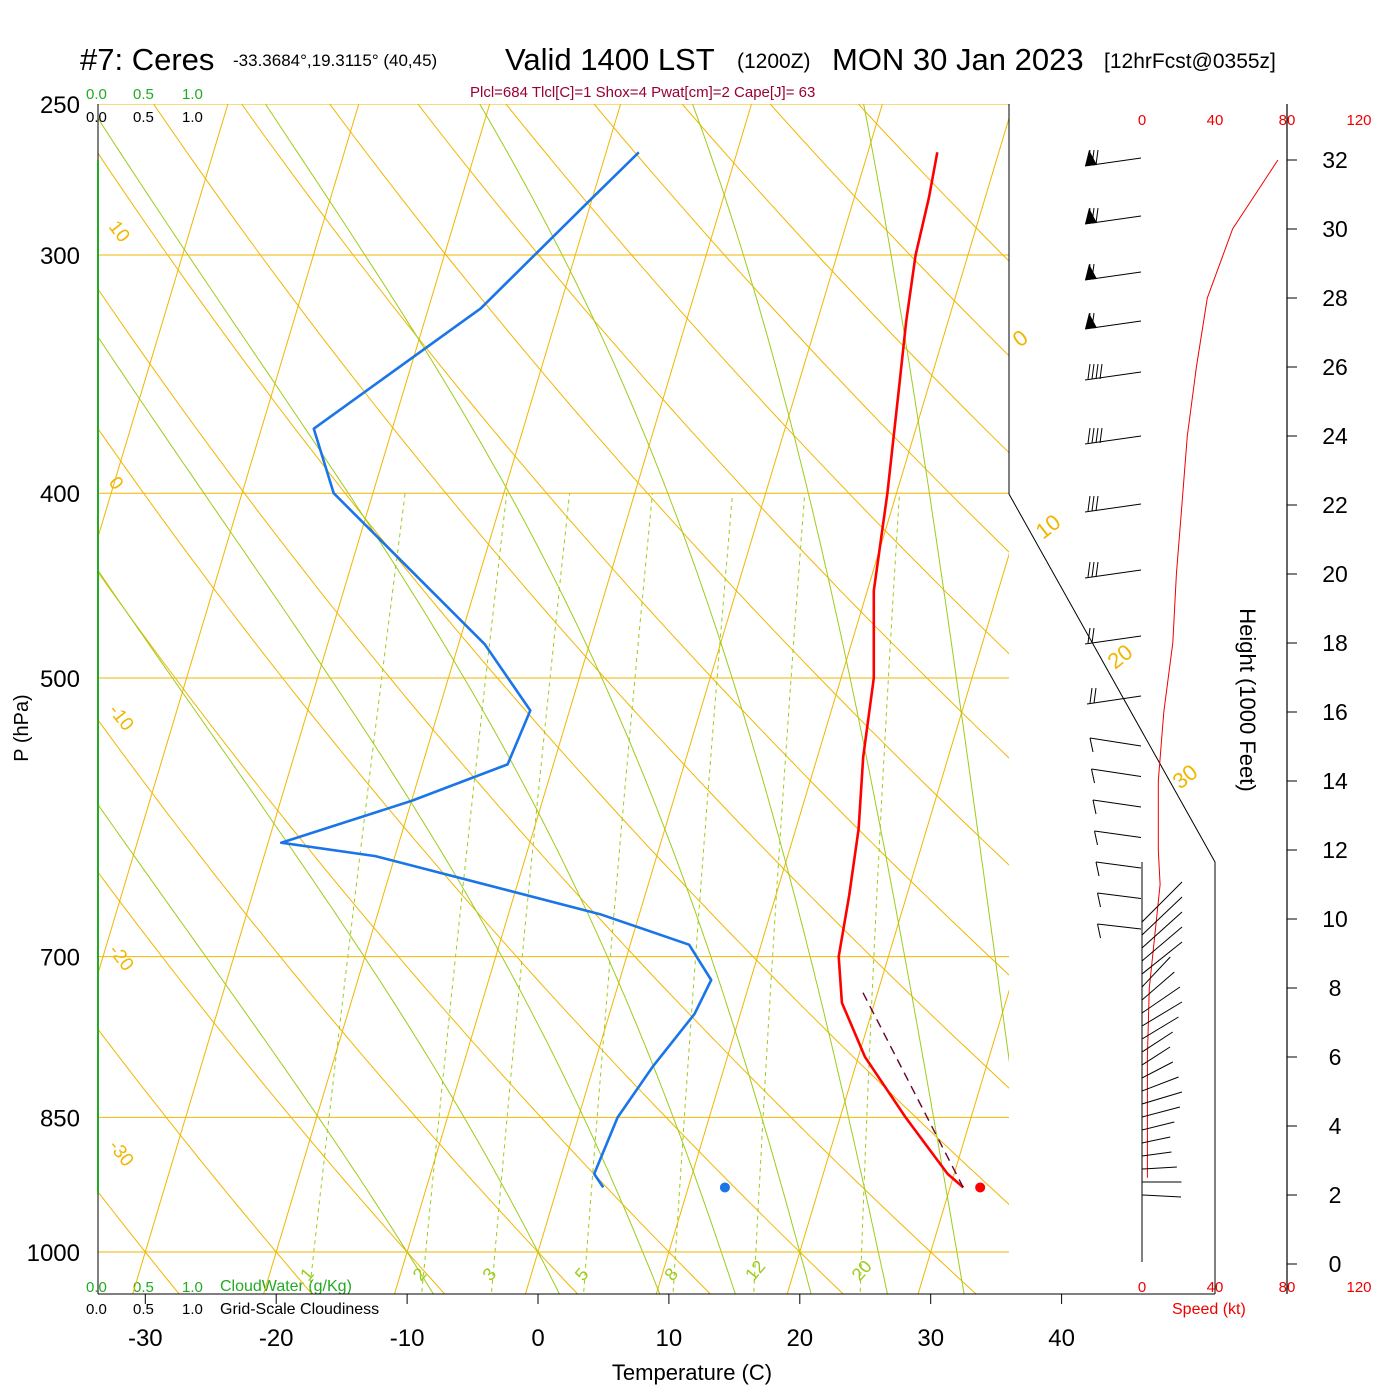 This screenshot has width=1400, height=1400. I want to click on forecast-date: MON 30 Jan 2023, so click(958, 59).